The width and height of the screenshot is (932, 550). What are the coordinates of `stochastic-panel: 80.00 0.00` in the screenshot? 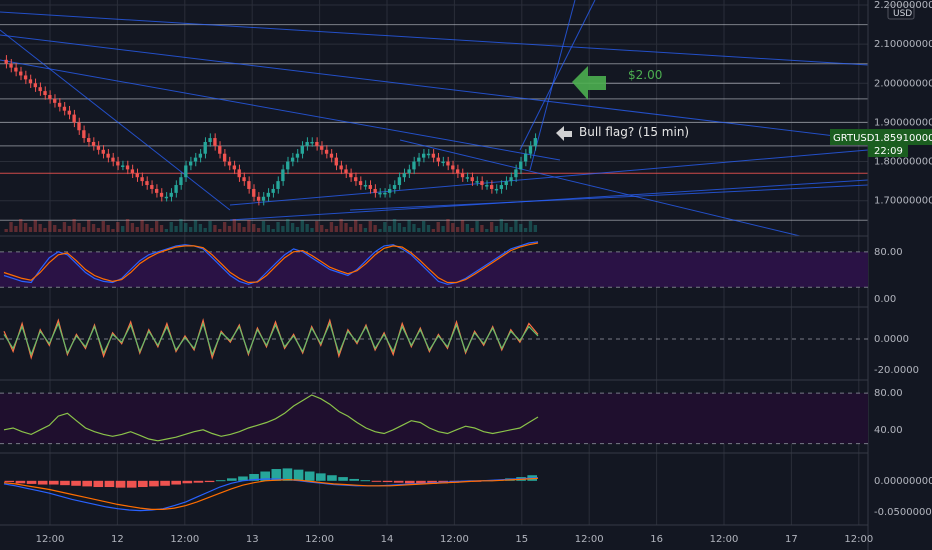 It's located at (451, 273).